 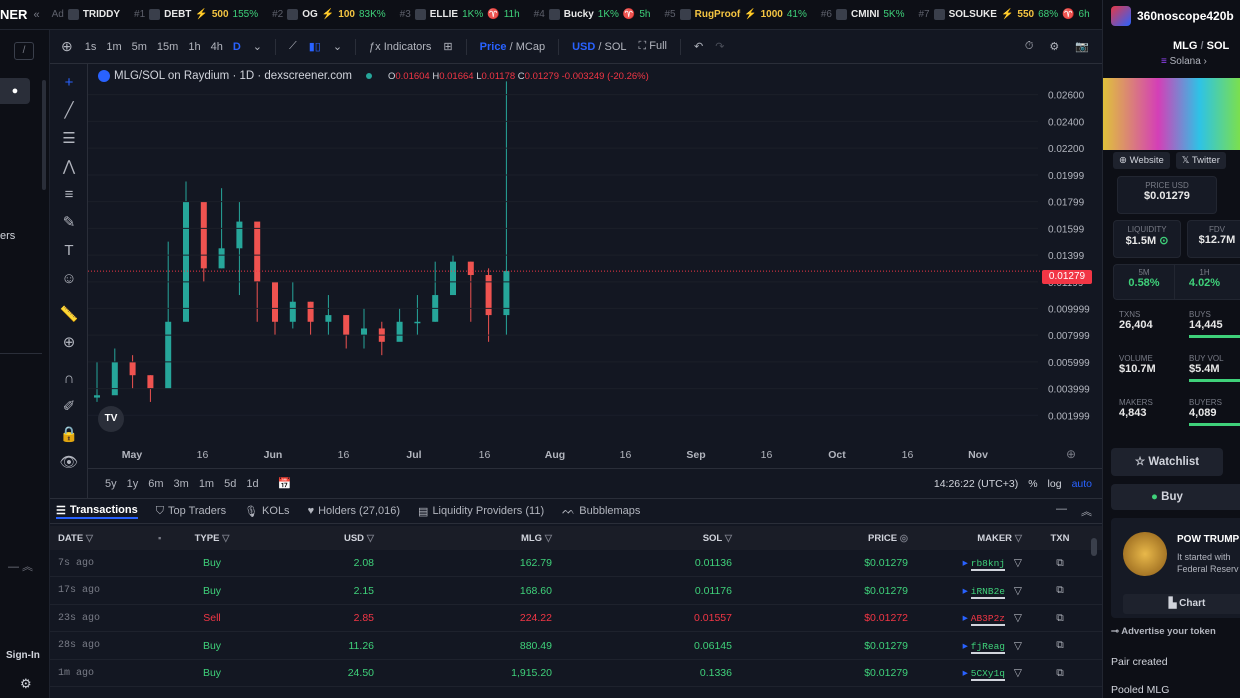 I want to click on advertise-link: ⊸ Advertise your token, so click(x=1163, y=631).